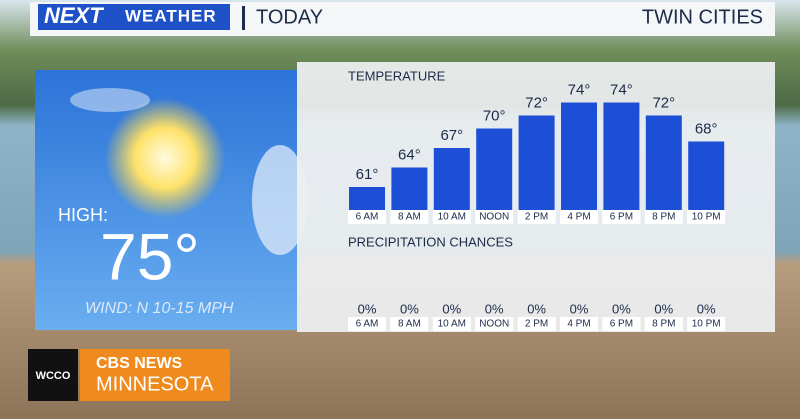 This screenshot has height=419, width=800. Describe the element at coordinates (430, 241) in the screenshot. I see `precip-title: PRECIPITATION CHANCES` at that location.